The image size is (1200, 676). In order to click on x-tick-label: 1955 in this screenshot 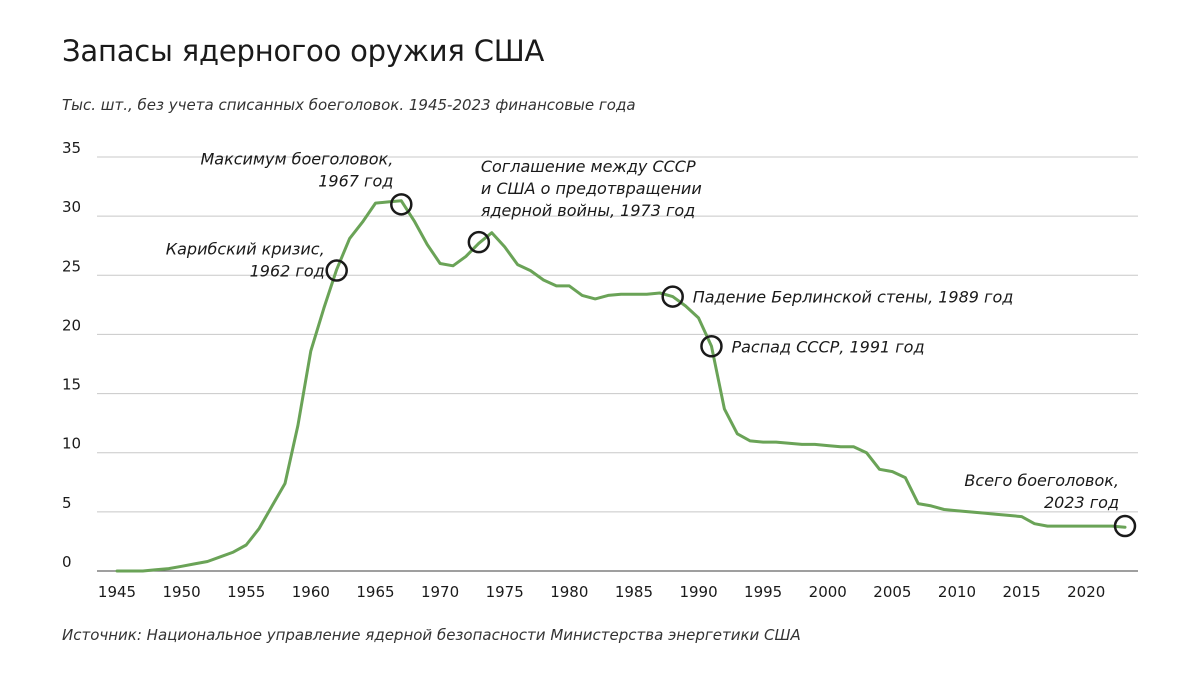, I will do `click(246, 592)`.